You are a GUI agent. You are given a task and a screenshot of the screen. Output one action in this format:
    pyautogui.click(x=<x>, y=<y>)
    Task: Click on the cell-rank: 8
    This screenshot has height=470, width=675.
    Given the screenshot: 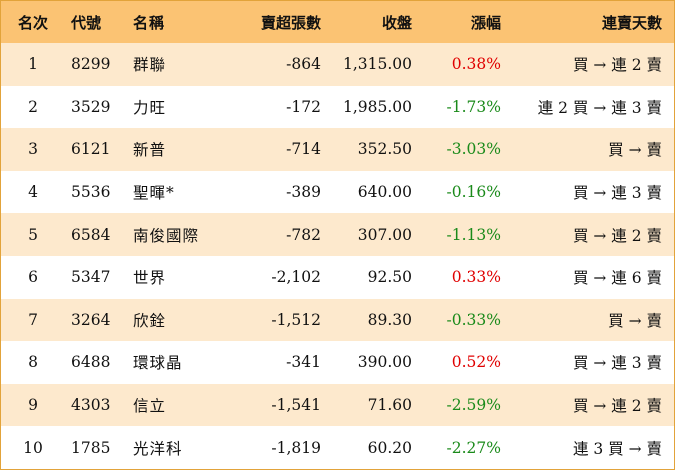 What is the action you would take?
    pyautogui.click(x=33, y=362)
    